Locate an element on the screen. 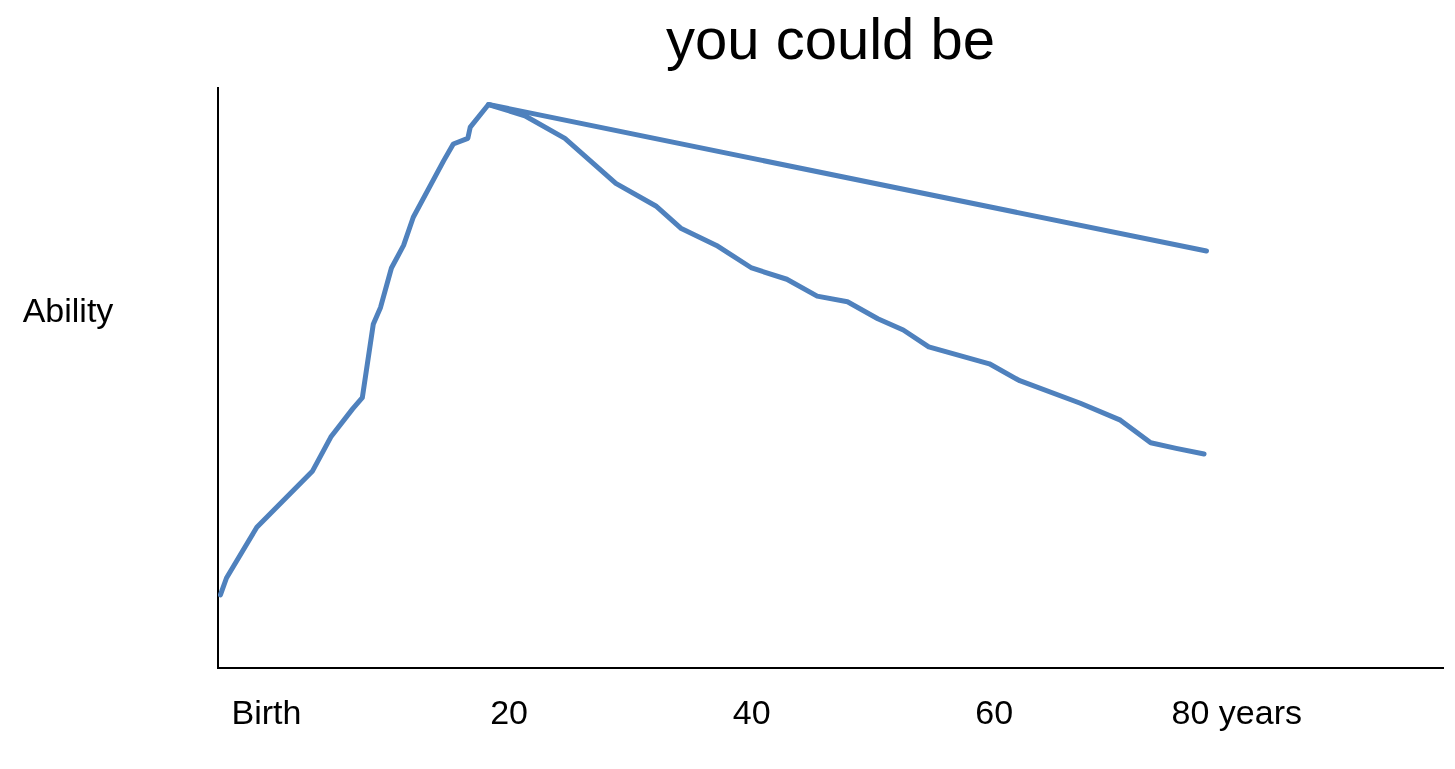 Image resolution: width=1455 pixels, height=769 pixels. x-tick-label: Birth is located at coordinates (266, 711).